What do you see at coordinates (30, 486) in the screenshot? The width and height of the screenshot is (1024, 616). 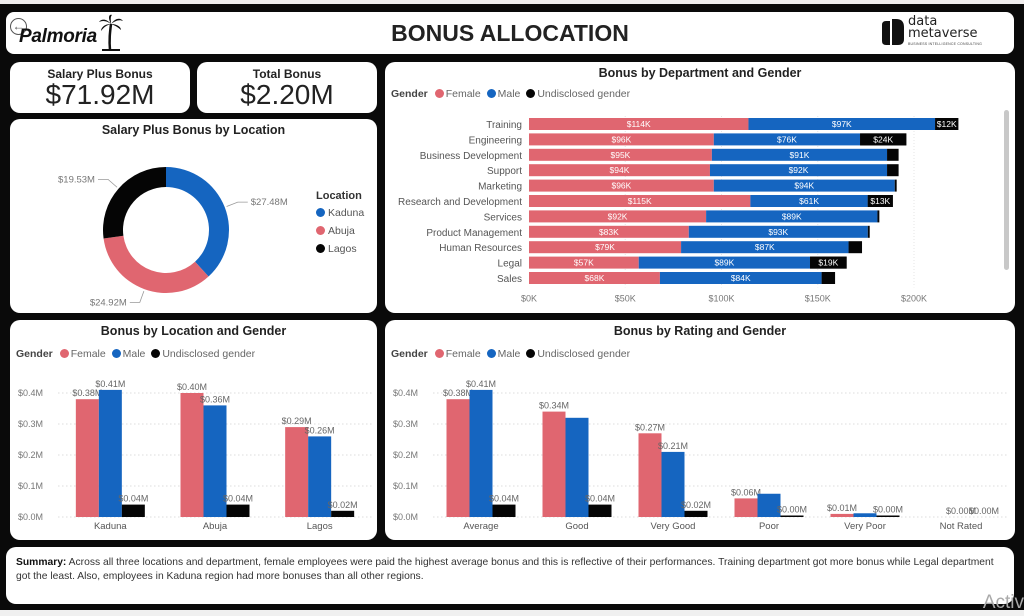 I see `y-tick-label: $0.1M` at bounding box center [30, 486].